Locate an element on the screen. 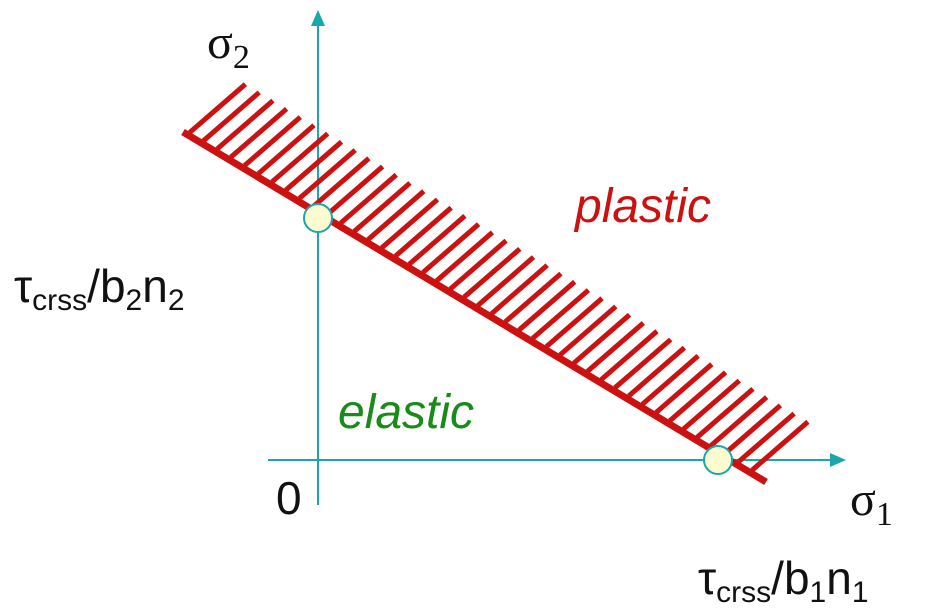 Image resolution: width=940 pixels, height=610 pixels. origin-label: 0 is located at coordinates (289, 498).